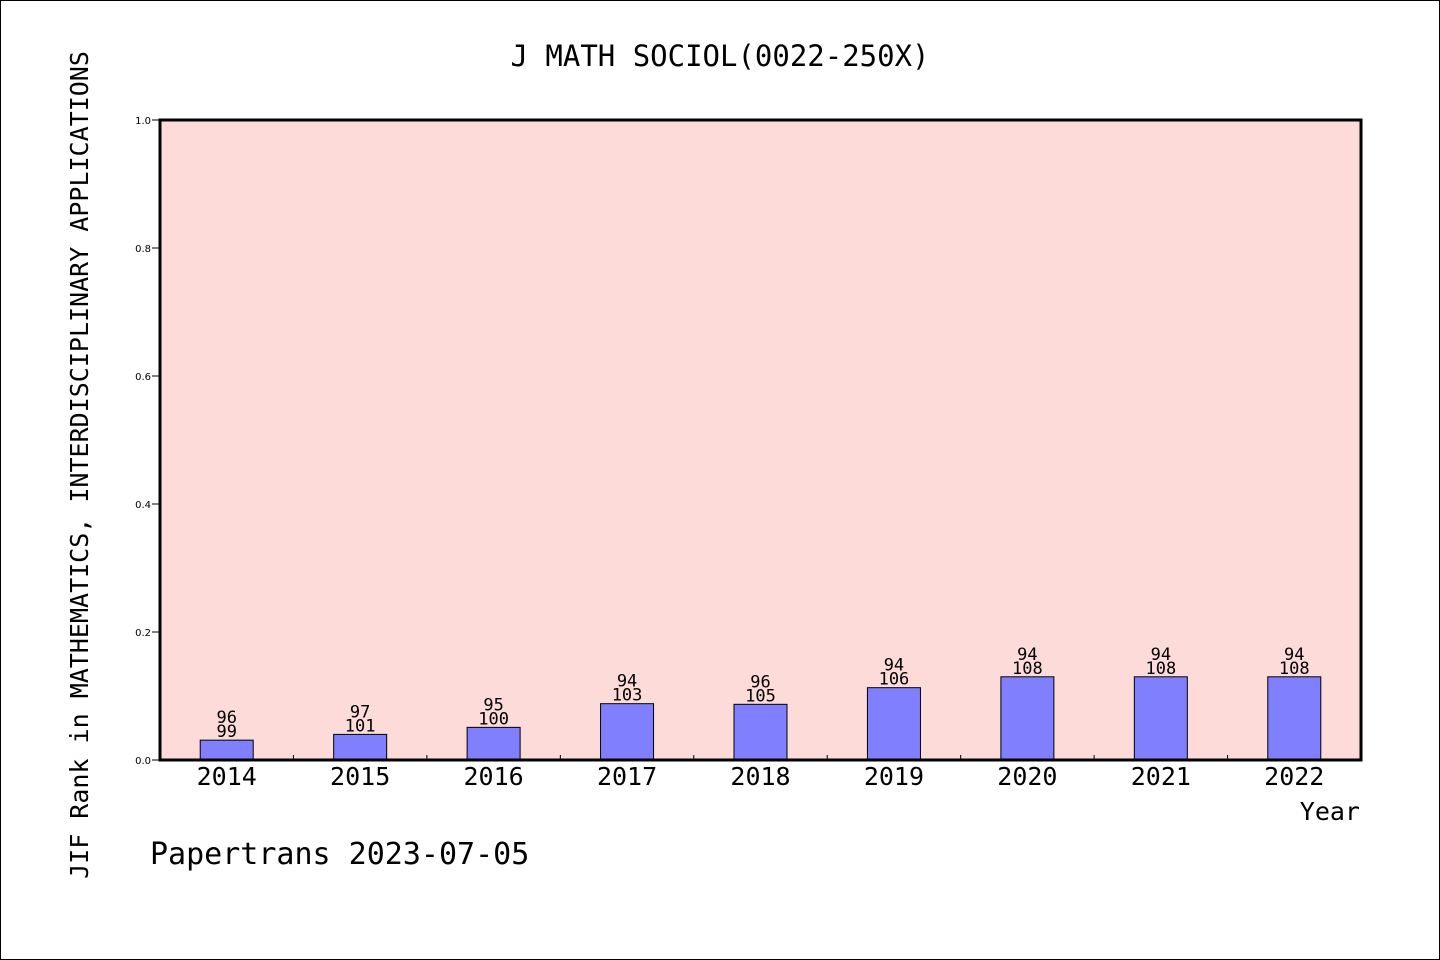  Describe the element at coordinates (1027, 718) in the screenshot. I see `bar-2020` at that location.